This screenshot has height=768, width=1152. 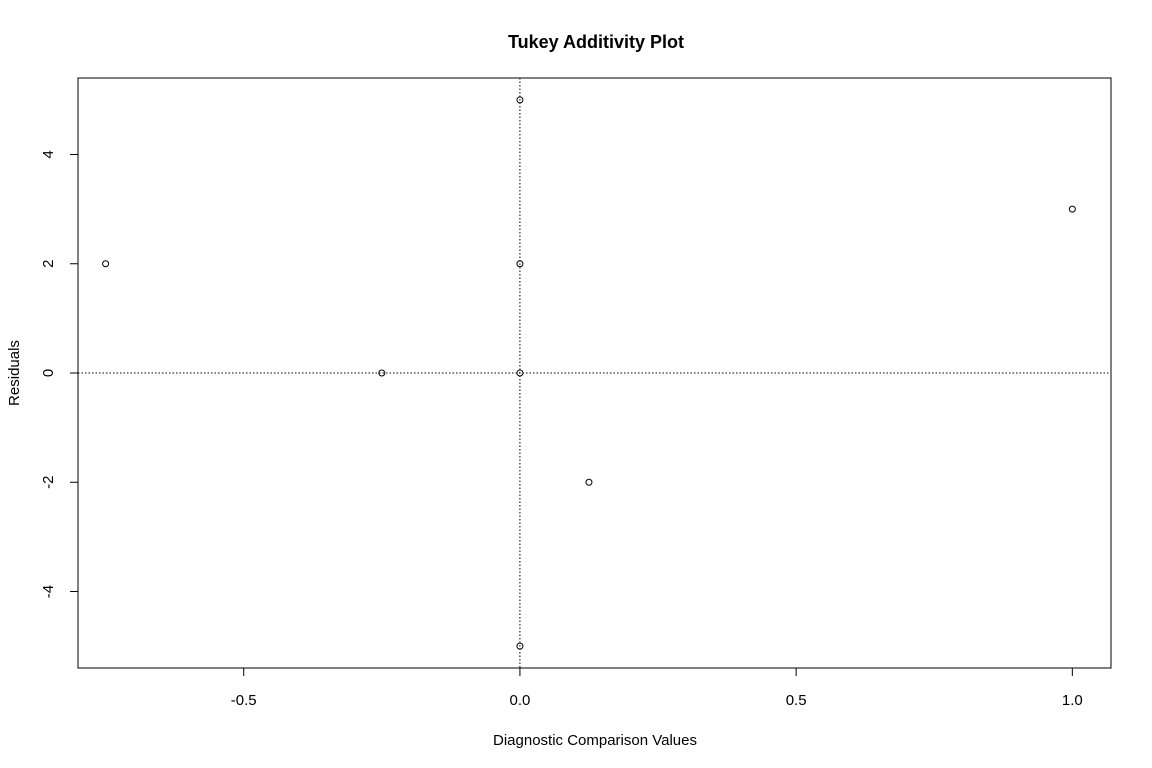 I want to click on y-tick-label: 4, so click(x=48, y=154).